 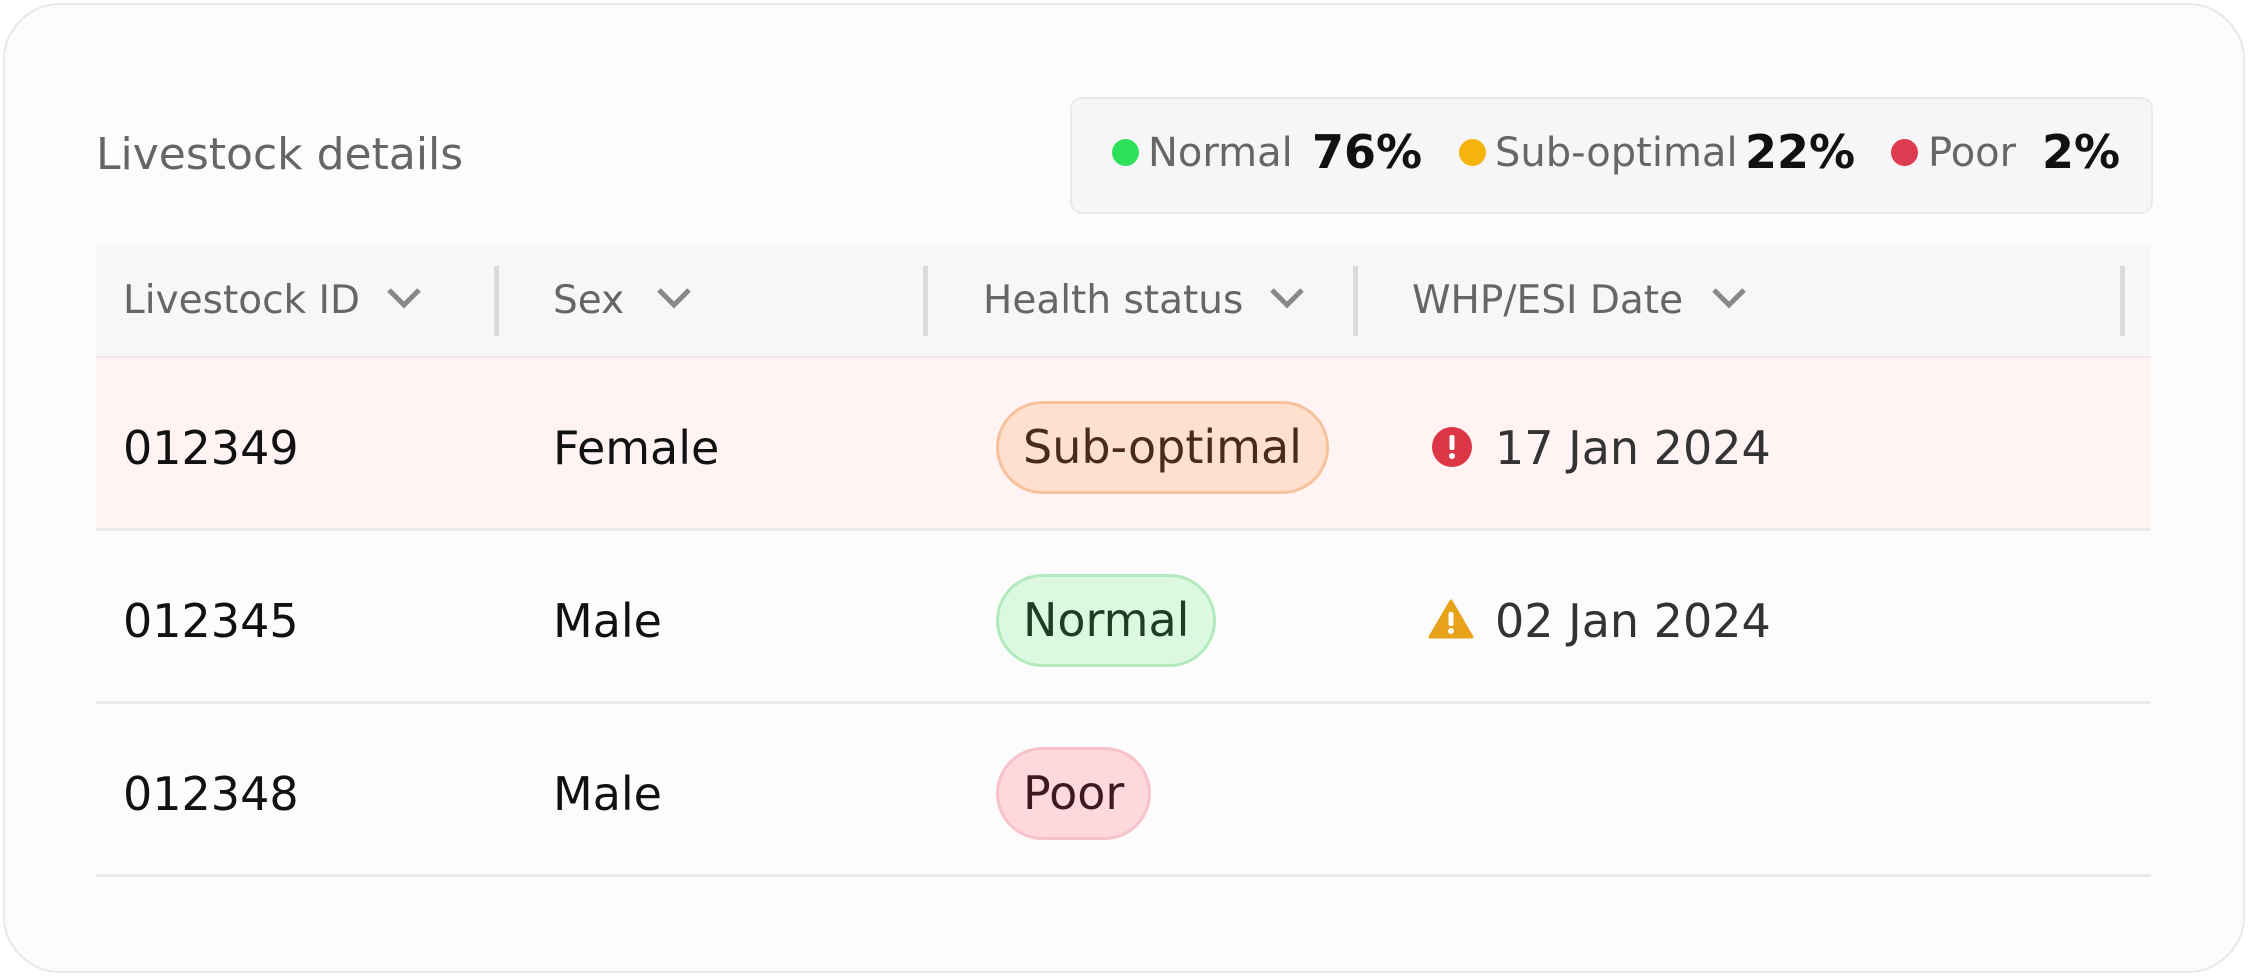 What do you see at coordinates (211, 794) in the screenshot?
I see `livestock-id: 012348` at bounding box center [211, 794].